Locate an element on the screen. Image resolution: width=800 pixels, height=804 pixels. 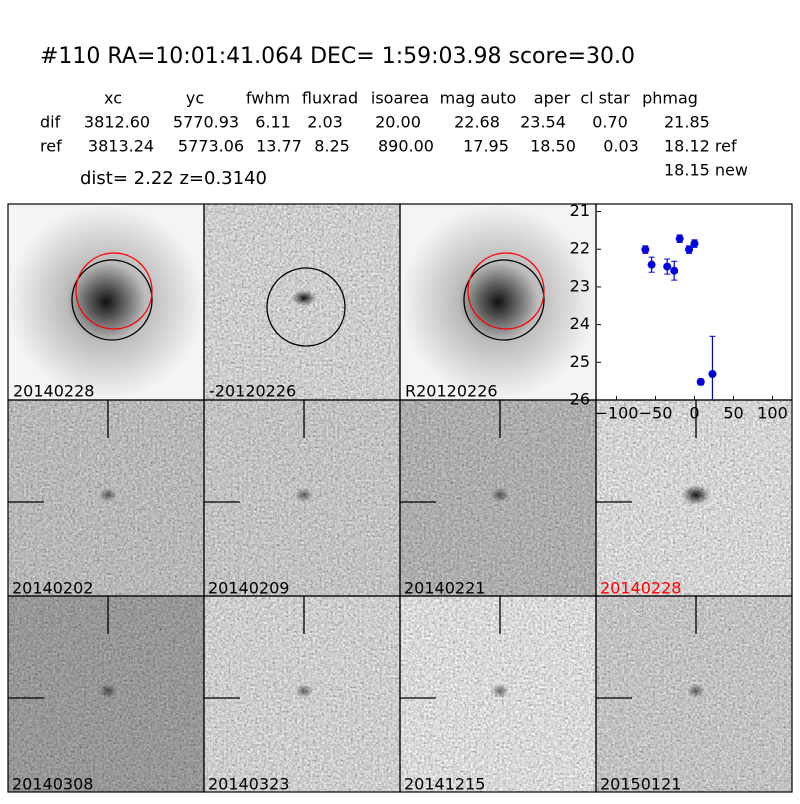
dist: dist= 2.22 z=0.3140 is located at coordinates (173, 178).